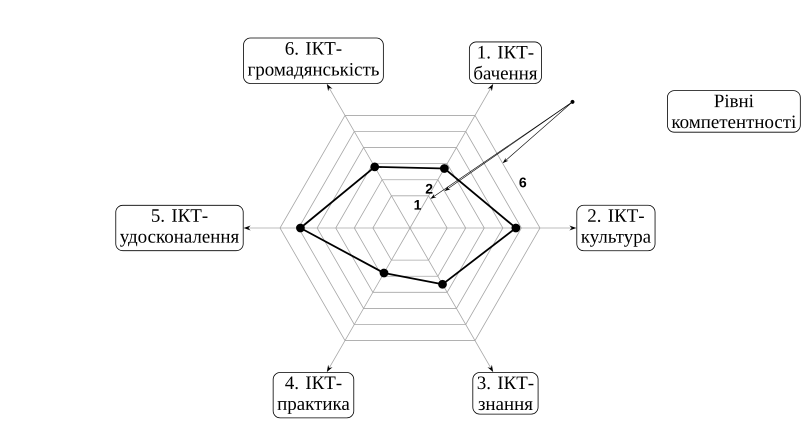 Image resolution: width=802 pixels, height=436 pixels. Describe the element at coordinates (429, 189) in the screenshot. I see `y-tick-label: 2` at that location.